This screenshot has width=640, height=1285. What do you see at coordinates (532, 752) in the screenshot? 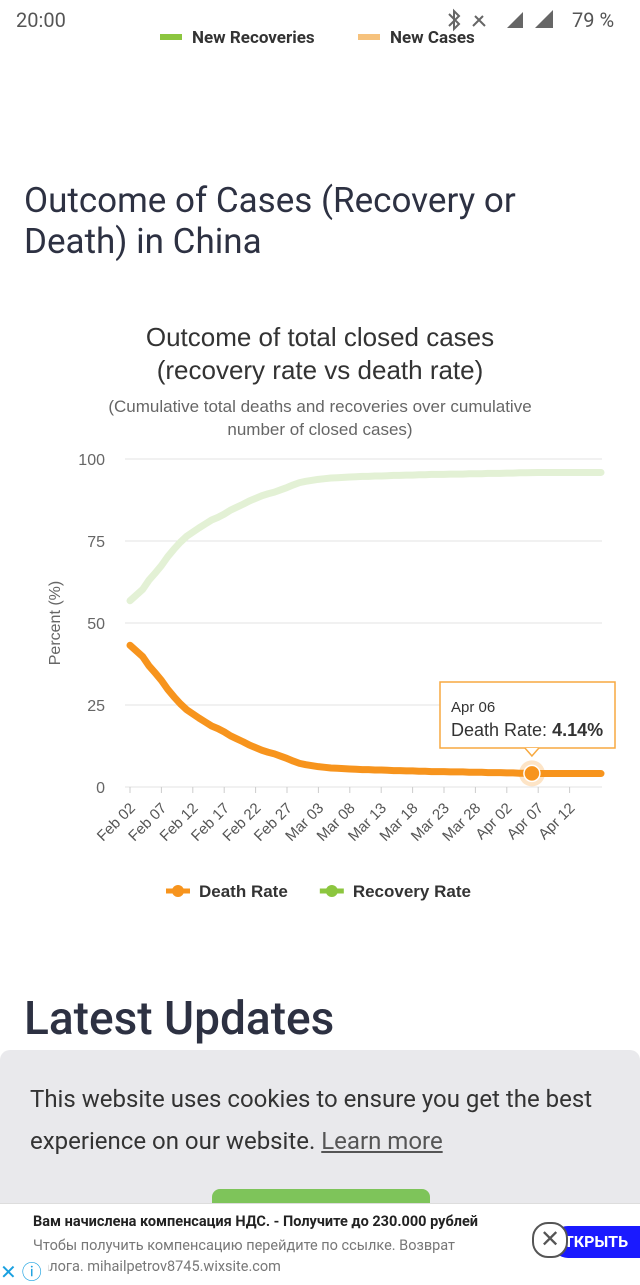
I see `tooltip-pointer` at bounding box center [532, 752].